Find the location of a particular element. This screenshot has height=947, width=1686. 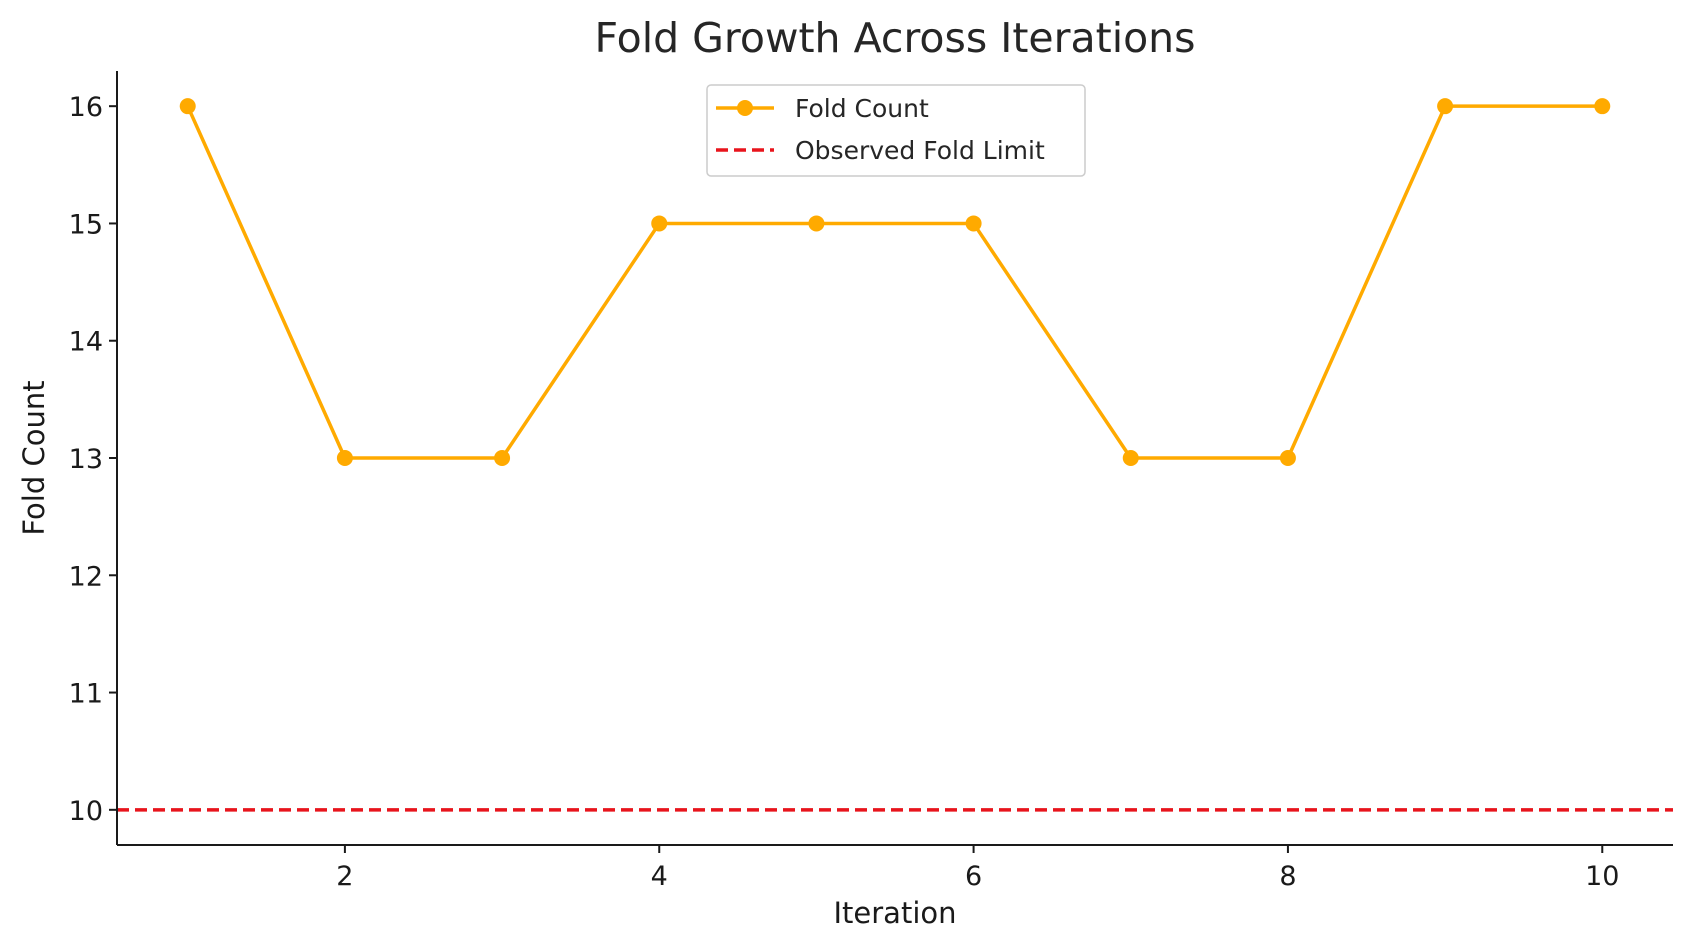

y-tick-label: 13 is located at coordinates (86, 459).